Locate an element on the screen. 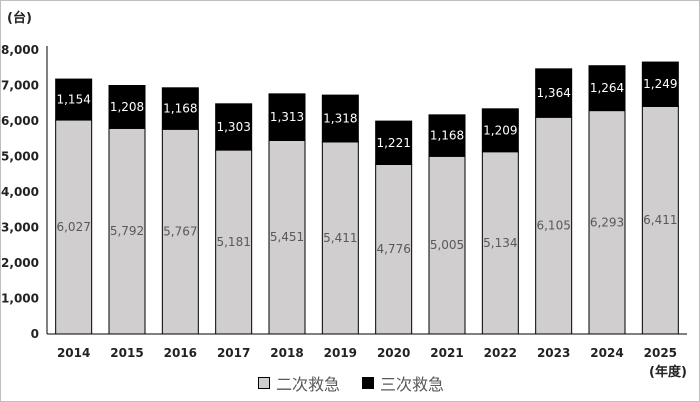 The height and width of the screenshot is (402, 700). data-label-tertiary: 1,154 is located at coordinates (73, 100).